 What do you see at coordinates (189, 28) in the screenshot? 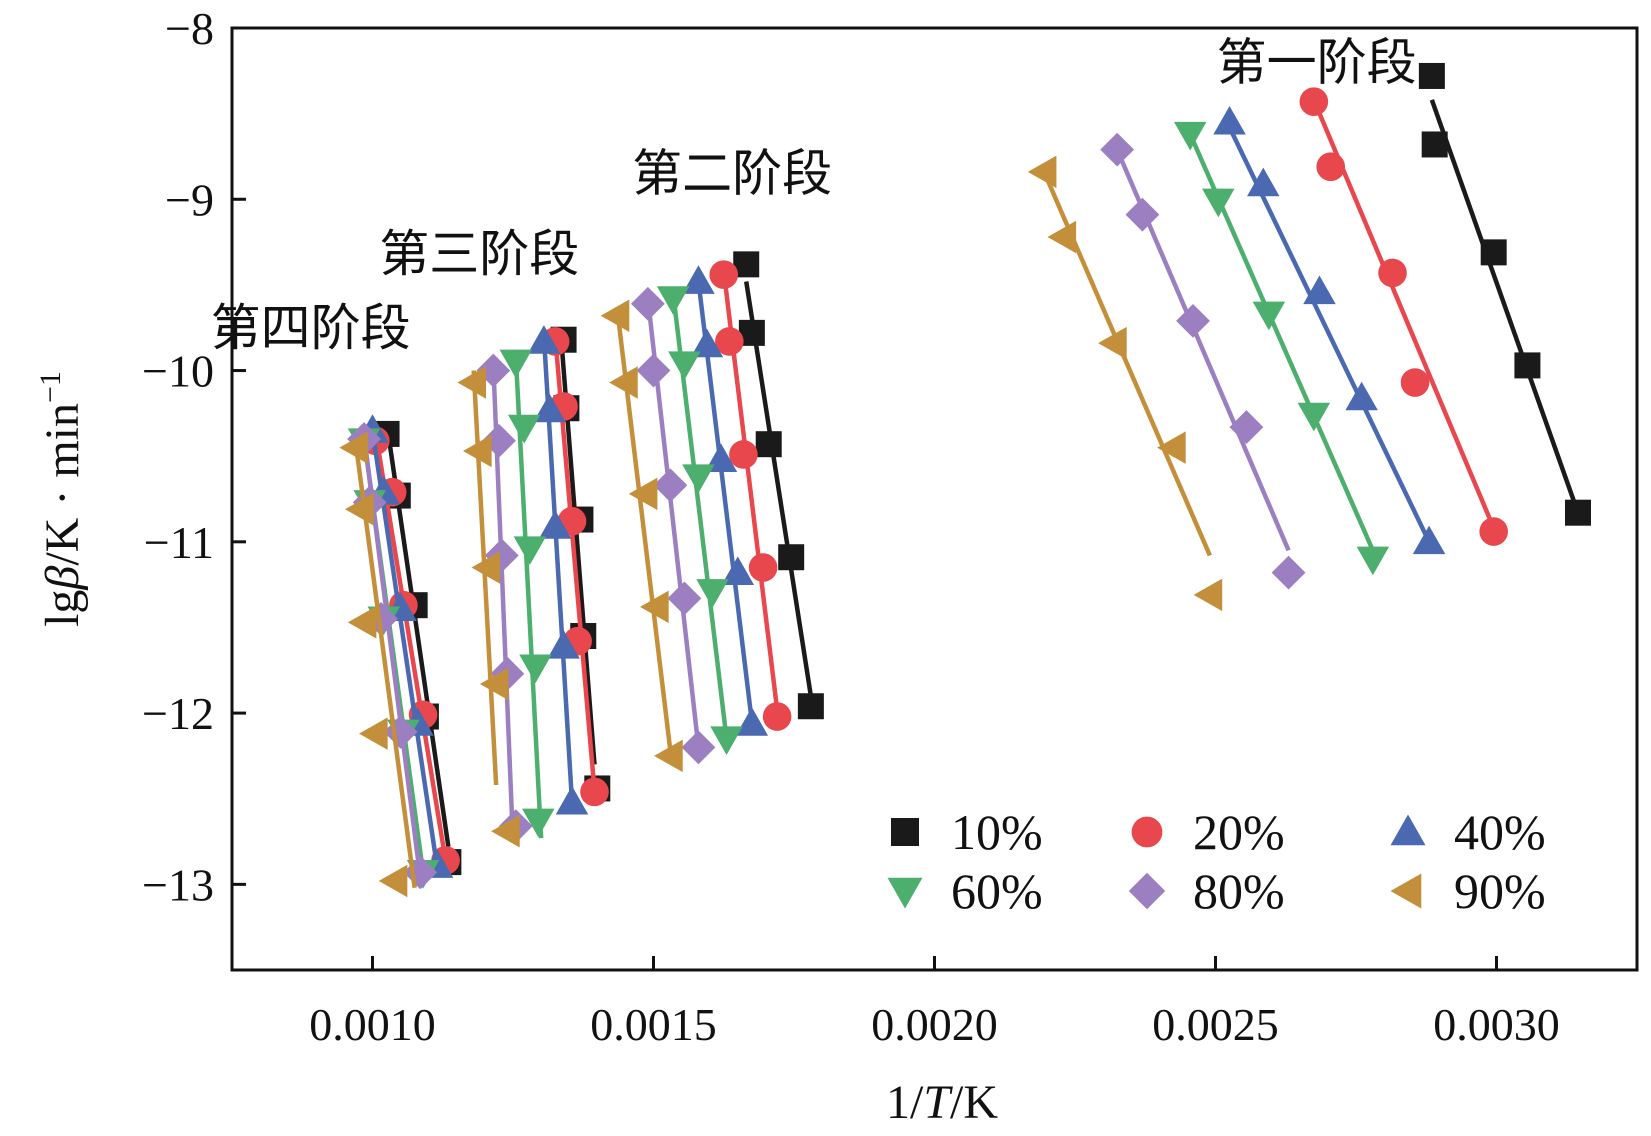
I see `y-tick-label: −8` at bounding box center [189, 28].